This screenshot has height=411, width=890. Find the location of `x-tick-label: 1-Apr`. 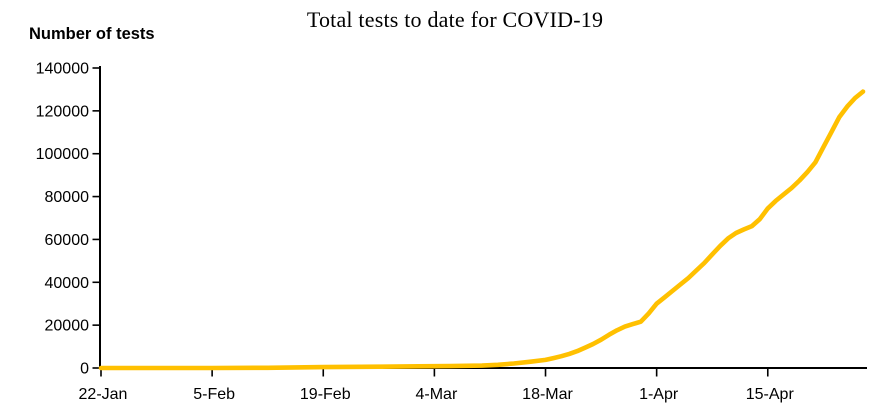

x-tick-label: 1-Apr is located at coordinates (659, 394).